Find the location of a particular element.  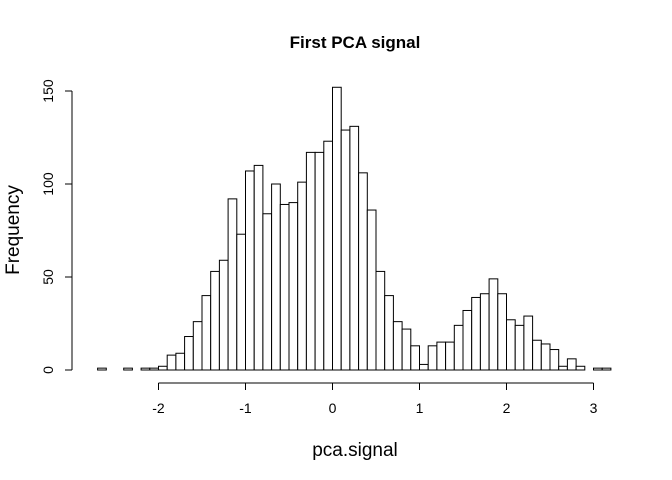

chart-title: First PCA signal is located at coordinates (355, 42).